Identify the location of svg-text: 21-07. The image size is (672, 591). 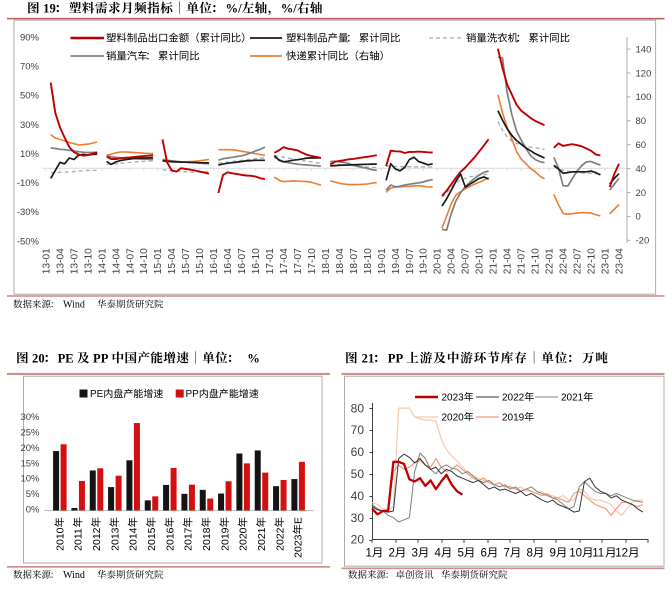
(522, 261).